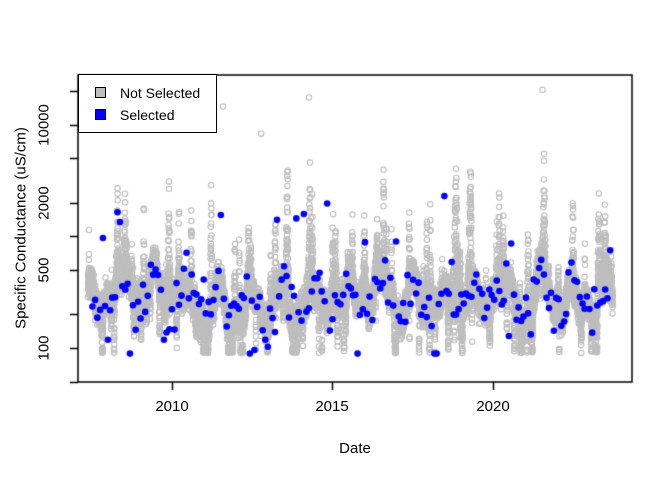 This screenshot has height=480, width=672. What do you see at coordinates (44, 348) in the screenshot?
I see `y-tick-label-100: 100` at bounding box center [44, 348].